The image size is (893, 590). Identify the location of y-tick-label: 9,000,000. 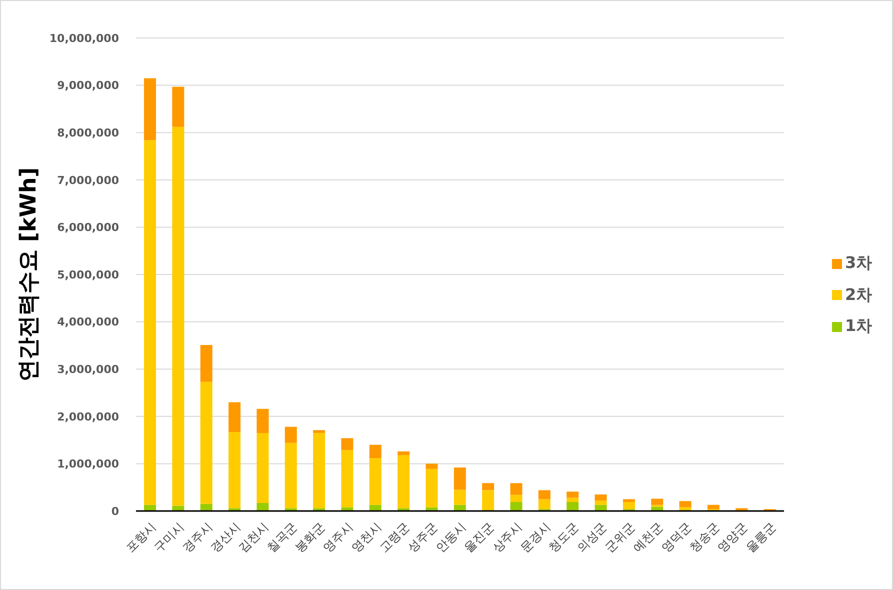
(88, 85).